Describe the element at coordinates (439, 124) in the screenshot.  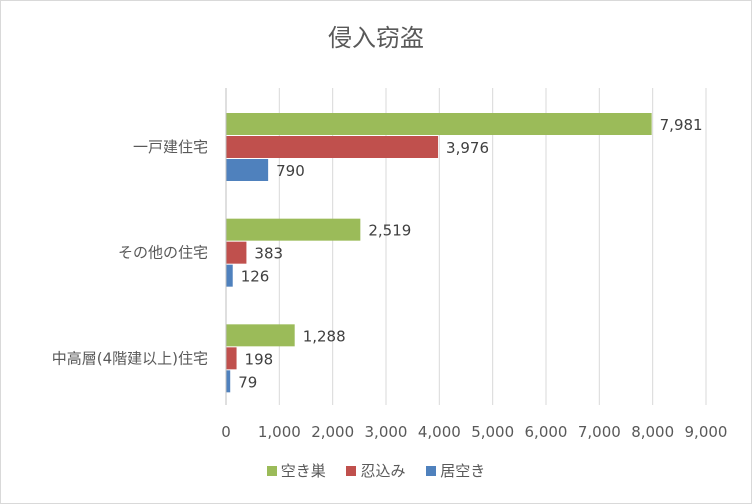
I see `bar-s0-c0` at that location.